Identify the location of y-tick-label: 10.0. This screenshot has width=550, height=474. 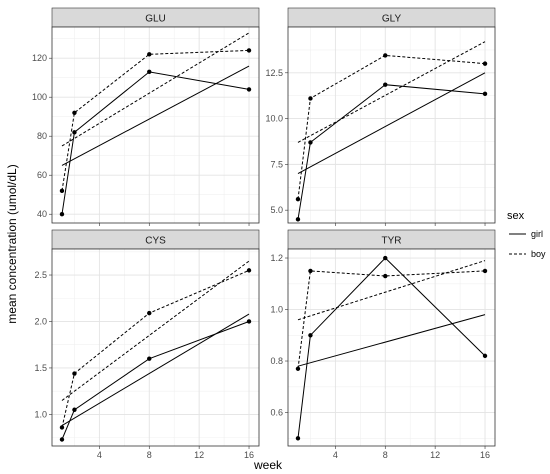
(274, 119).